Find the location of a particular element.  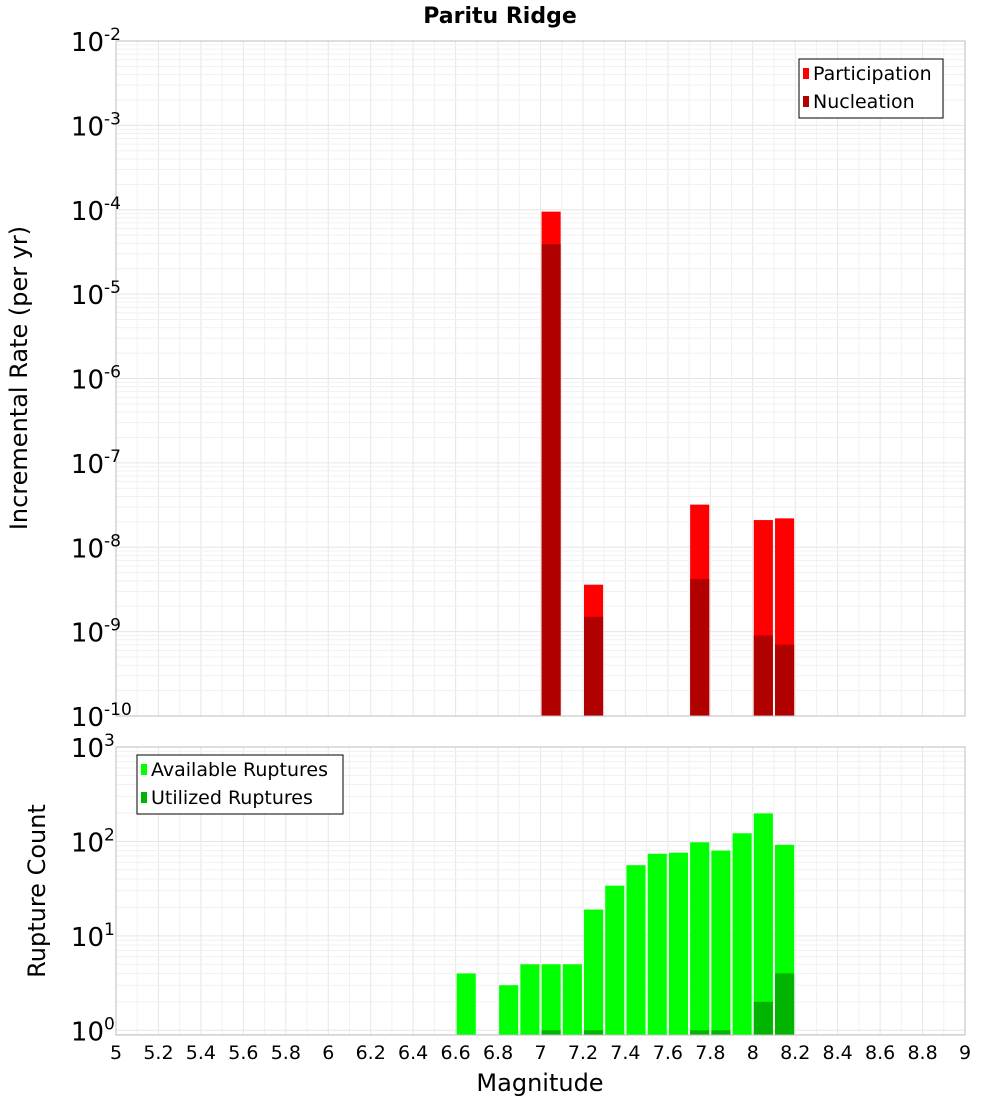

rate-y-ticks: 10-210-310-410-510-610-710-810-910-10 is located at coordinates (101, 379).